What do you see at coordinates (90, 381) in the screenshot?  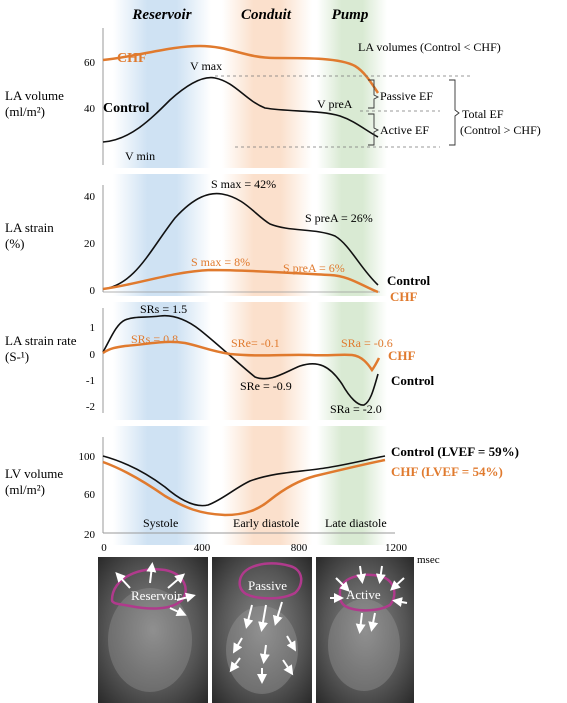 I see `y-tick-minus1: -1` at bounding box center [90, 381].